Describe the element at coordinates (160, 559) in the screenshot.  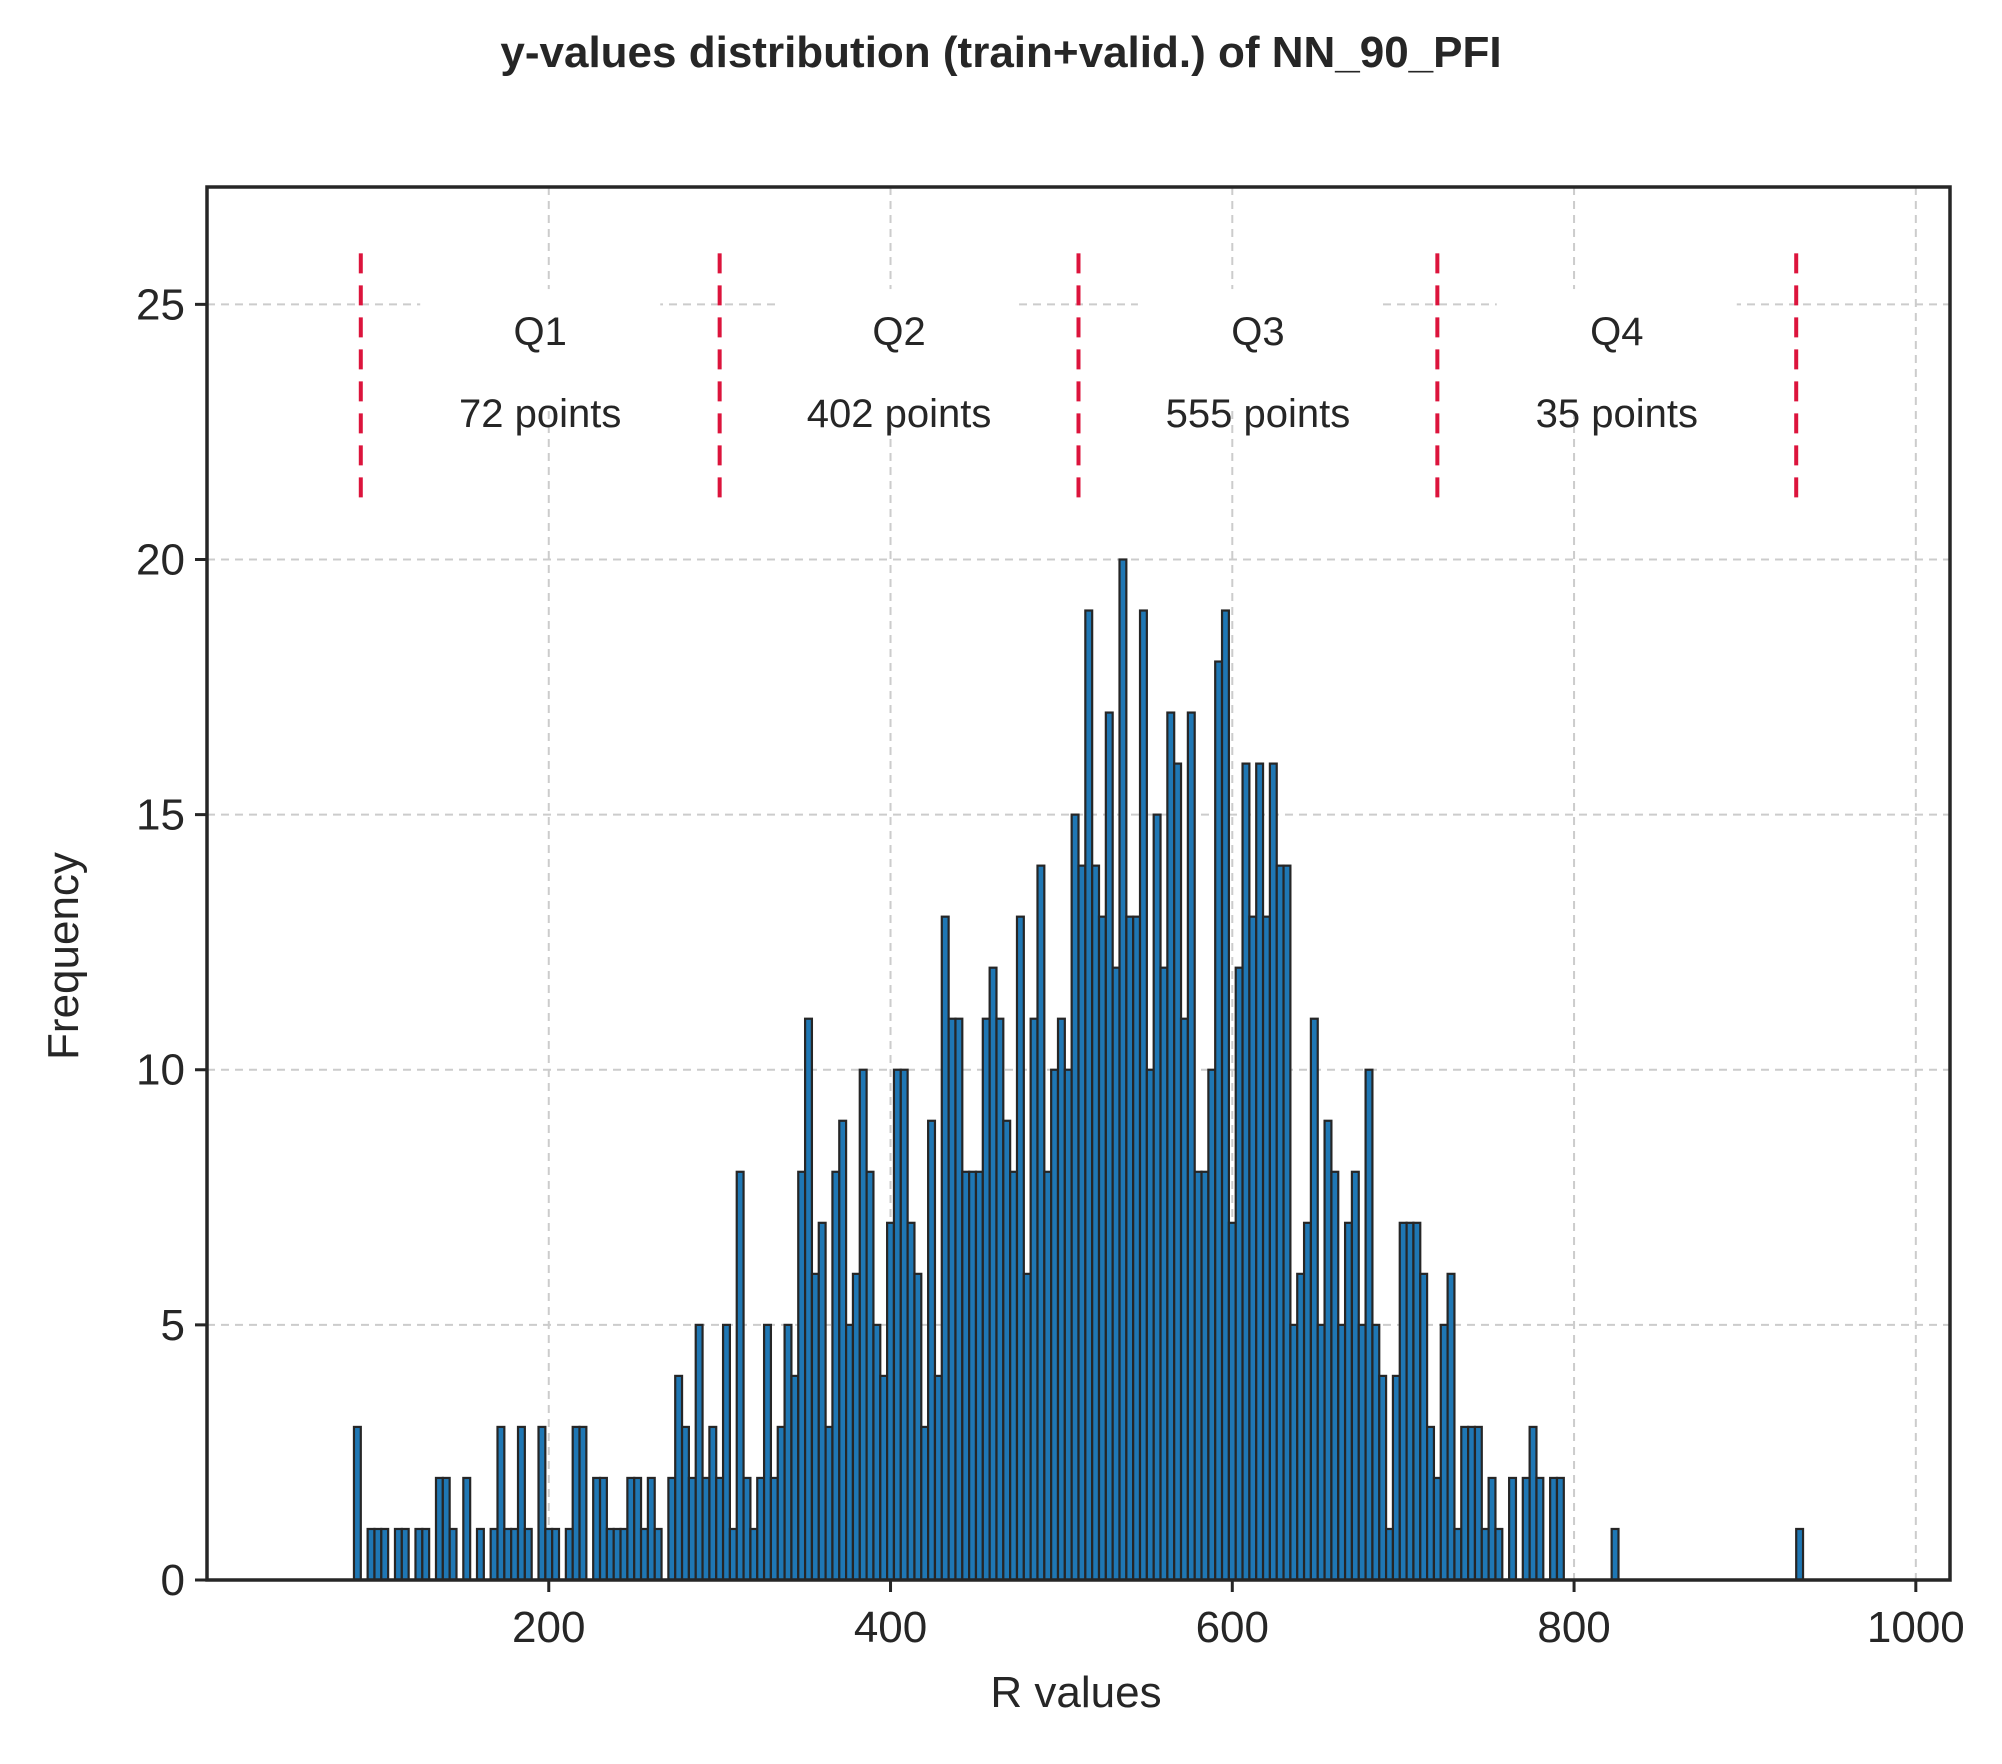
I see `y-tick-label: 20` at that location.